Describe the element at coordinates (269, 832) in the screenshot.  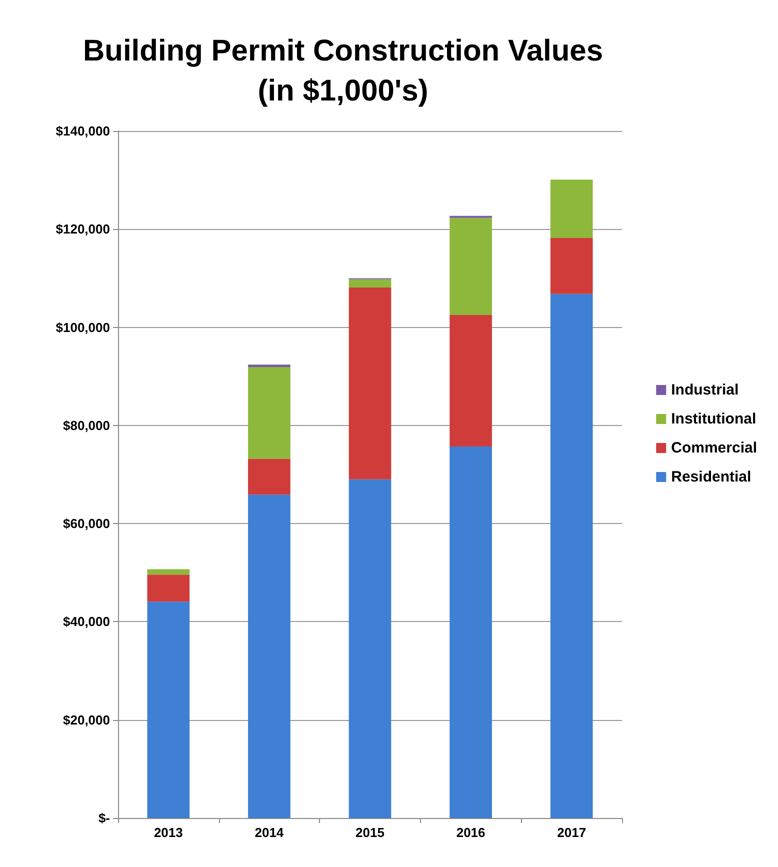
I see `x-tick-label: 2014` at that location.